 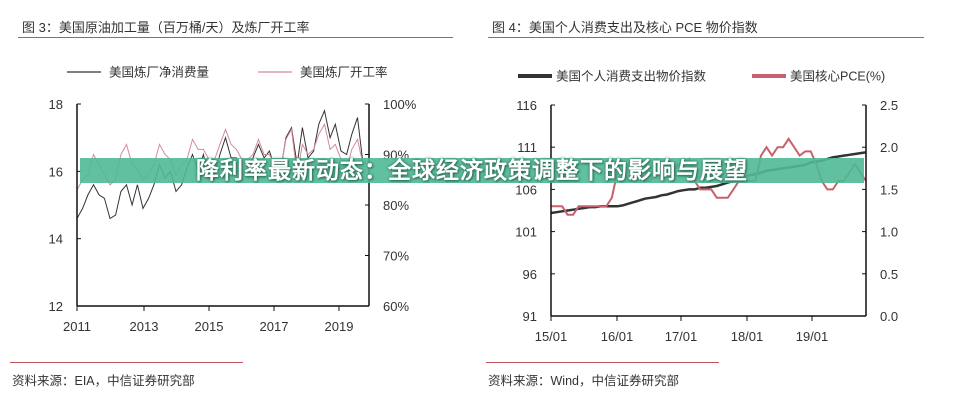 What do you see at coordinates (527, 147) in the screenshot?
I see `left-tick-label: 111` at bounding box center [527, 147].